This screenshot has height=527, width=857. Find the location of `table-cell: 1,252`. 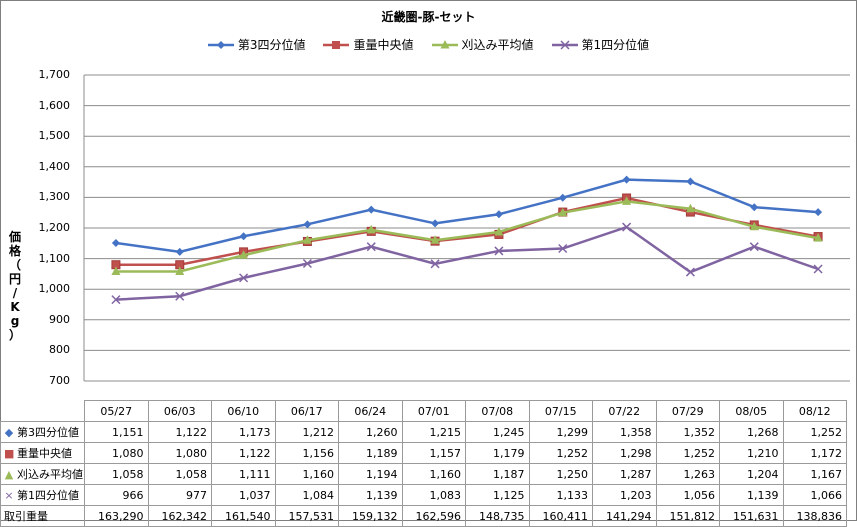

table-cell: 1,252 is located at coordinates (687, 453).